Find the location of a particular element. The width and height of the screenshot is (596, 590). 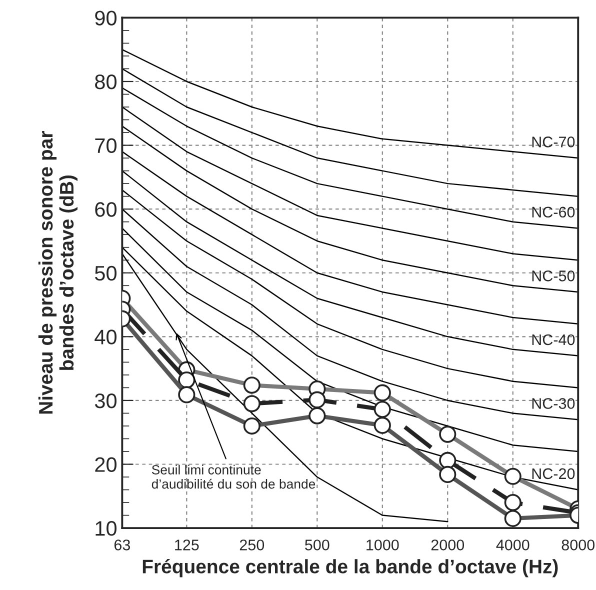

x-axis-title: Fréquence centrale de la bande d’octave (Hz) is located at coordinates (350, 568).